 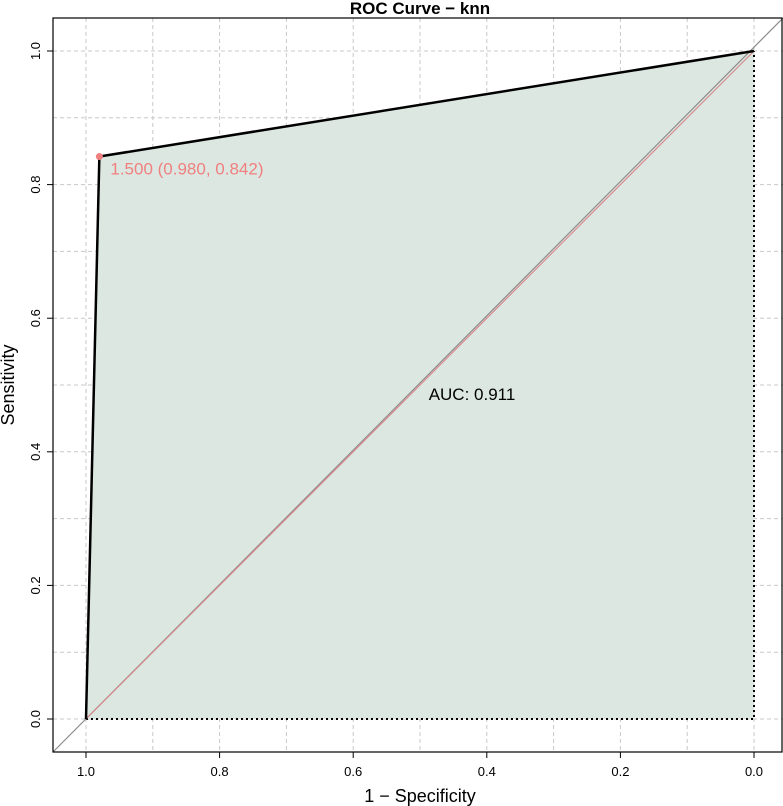 What do you see at coordinates (35, 51) in the screenshot?
I see `y-tick-label: 1.0` at bounding box center [35, 51].